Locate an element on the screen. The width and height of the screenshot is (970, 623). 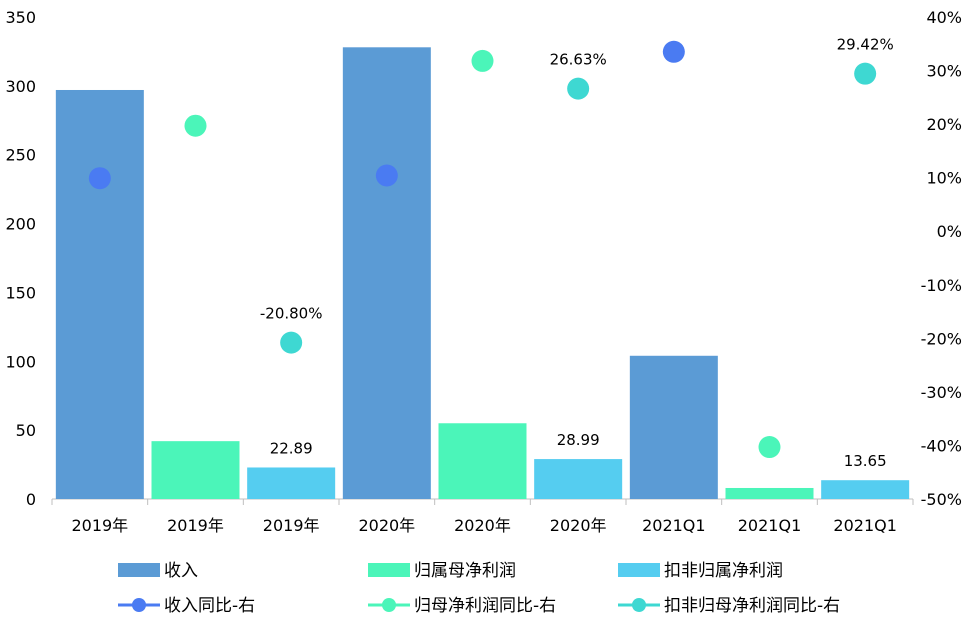
y-right-tick-label: 10% is located at coordinates (944, 178).